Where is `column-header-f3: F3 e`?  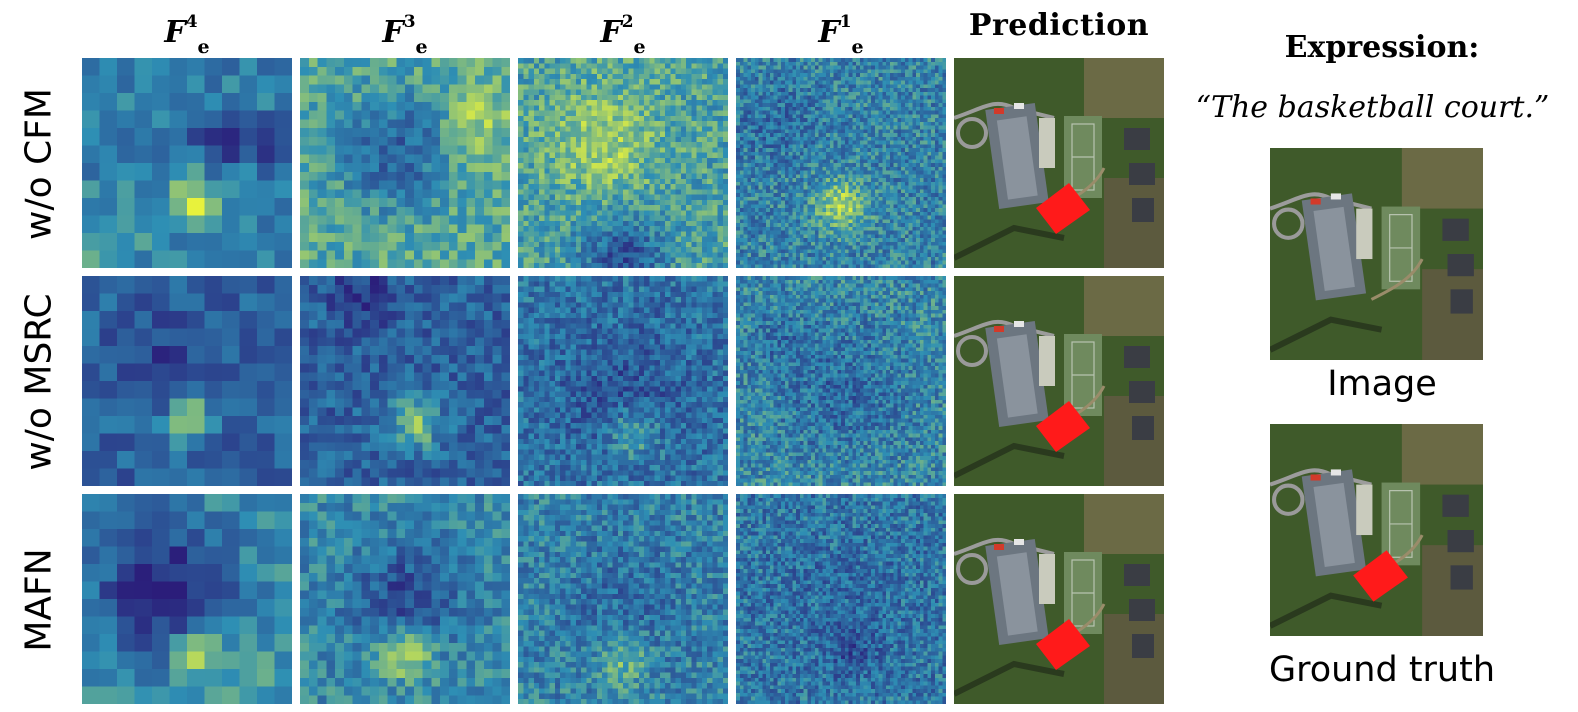
column-header-f3: F3 e is located at coordinates (405, 31).